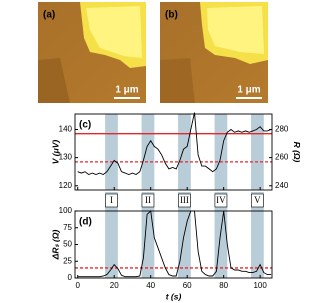 This screenshot has width=320, height=303. What do you see at coordinates (55, 244) in the screenshot?
I see `y-axis-label: ΔRₛ (Ω)` at bounding box center [55, 244].